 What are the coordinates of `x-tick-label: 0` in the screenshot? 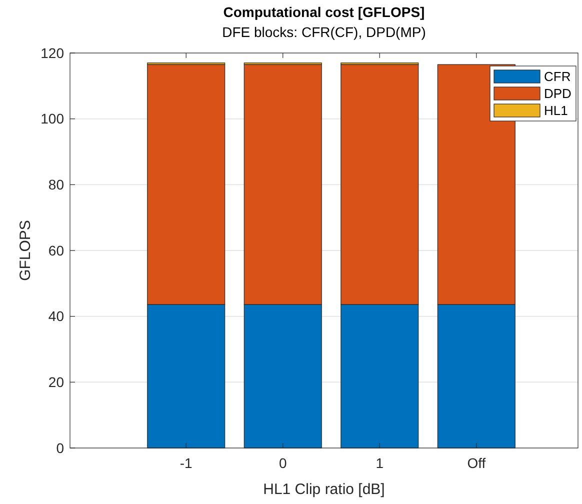 It's located at (282, 463).